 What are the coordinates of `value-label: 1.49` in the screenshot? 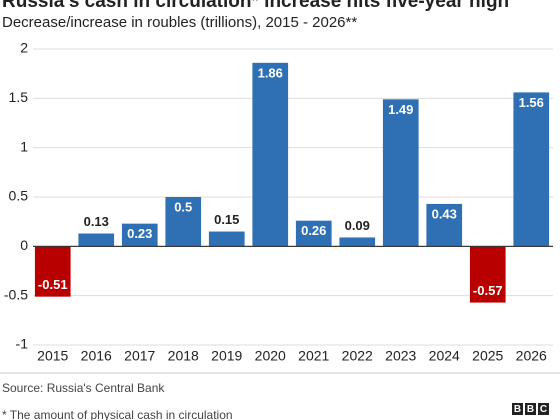 It's located at (400, 109).